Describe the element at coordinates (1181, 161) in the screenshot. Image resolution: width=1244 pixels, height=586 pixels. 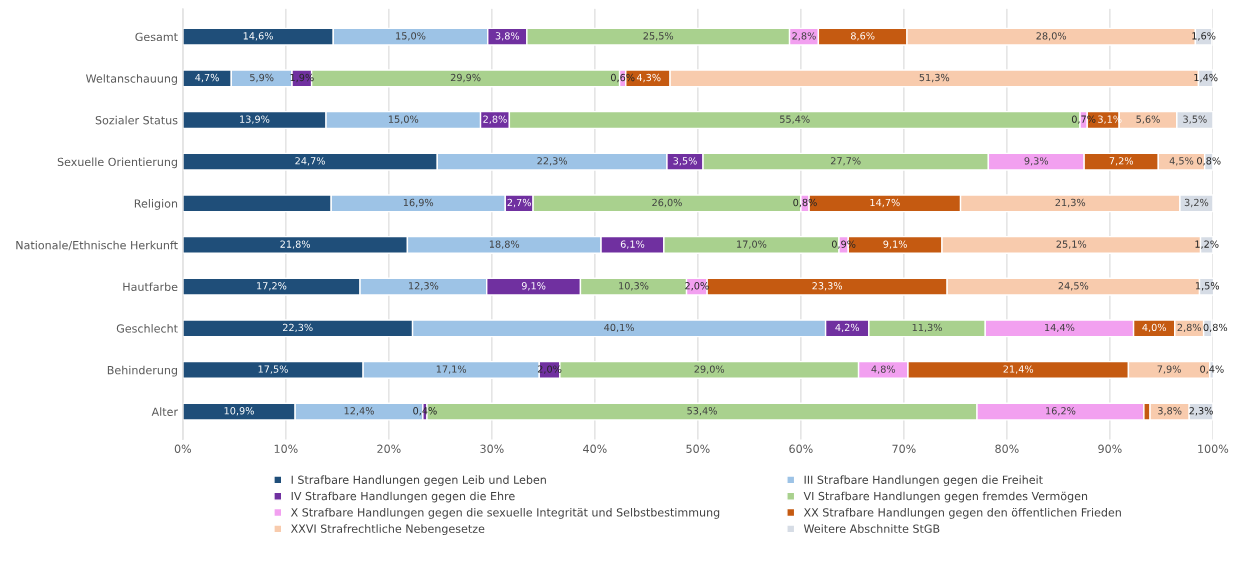
I see `data-label: 4,5%` at that location.